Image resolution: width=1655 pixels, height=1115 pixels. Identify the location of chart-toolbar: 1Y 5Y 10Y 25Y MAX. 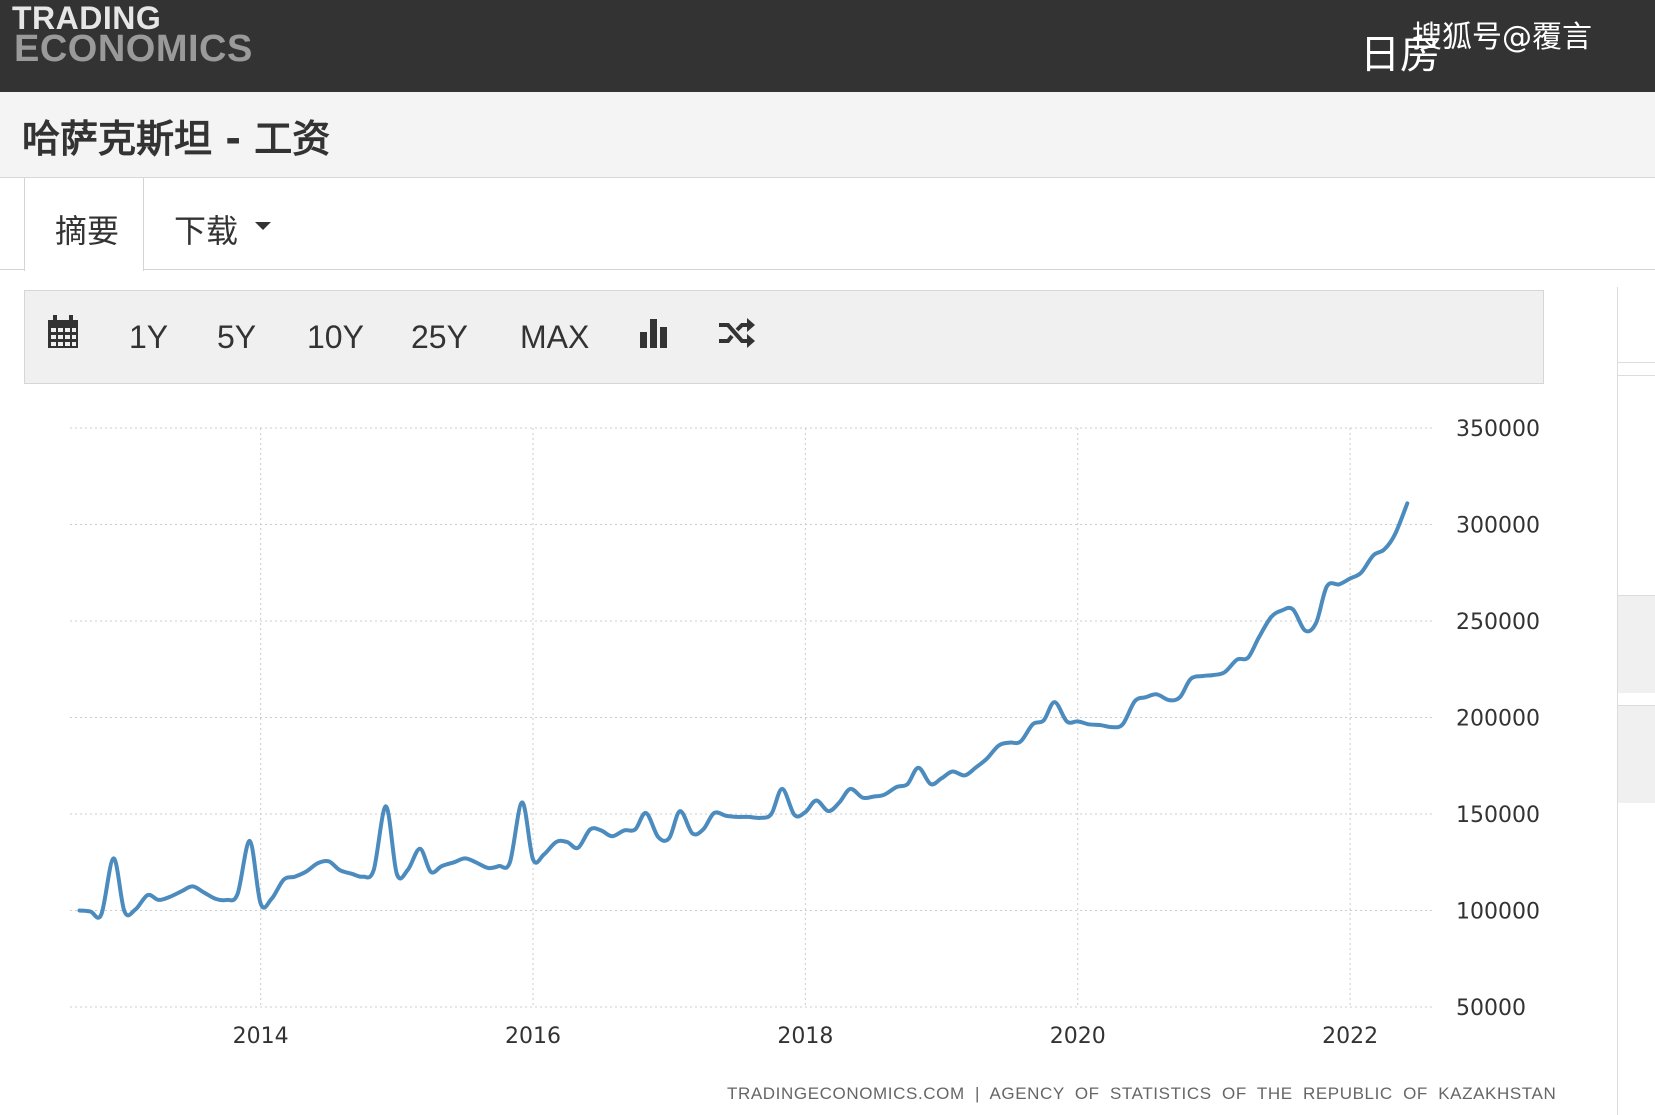
(784, 337).